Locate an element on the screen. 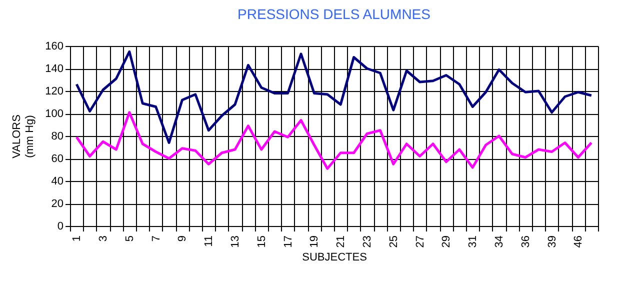 The image size is (627, 300). x-tick-label: 36 is located at coordinates (526, 242).